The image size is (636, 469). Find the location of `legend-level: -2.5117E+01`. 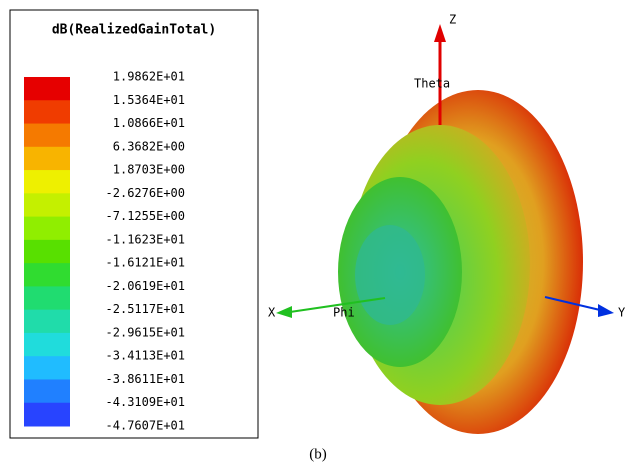

legend-level: -2.5117E+01 is located at coordinates (145, 309).